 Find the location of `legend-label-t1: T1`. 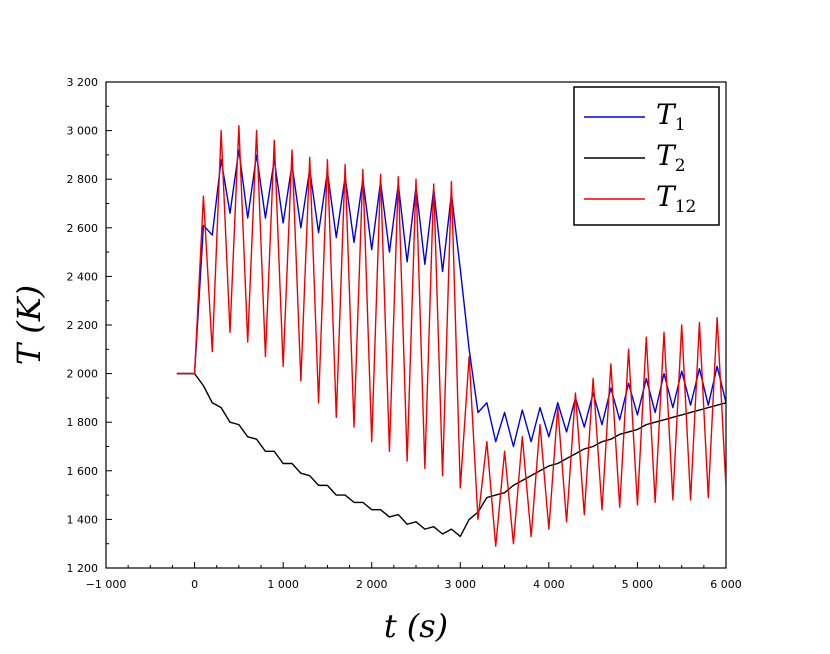

legend-label-t1: T1 is located at coordinates (671, 116).